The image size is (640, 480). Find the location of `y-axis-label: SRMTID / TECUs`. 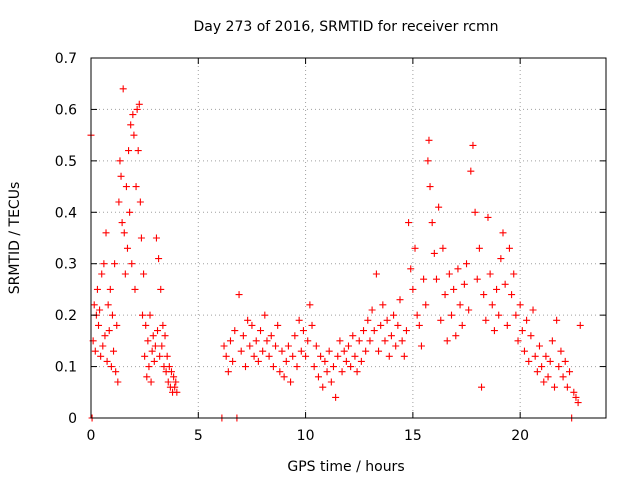

y-axis-label: SRMTID / TECUs is located at coordinates (15, 238).